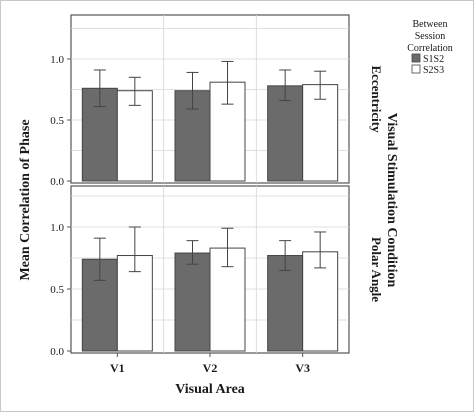 This screenshot has width=474, height=412. Describe the element at coordinates (430, 24) in the screenshot. I see `legend-title-line: Between` at that location.